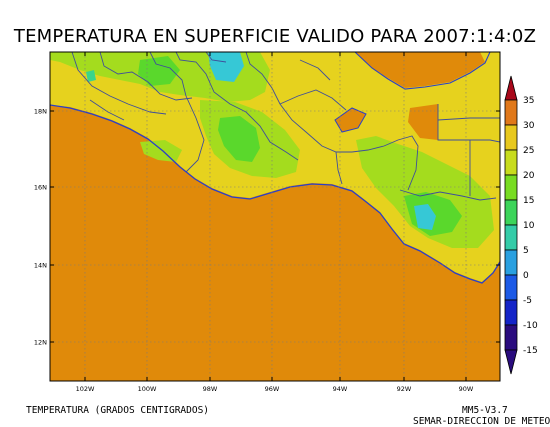 The width and height of the screenshot is (550, 427). I want to click on agency-label: SEMAR-DIRECCION DE METEO, so click(481, 421).